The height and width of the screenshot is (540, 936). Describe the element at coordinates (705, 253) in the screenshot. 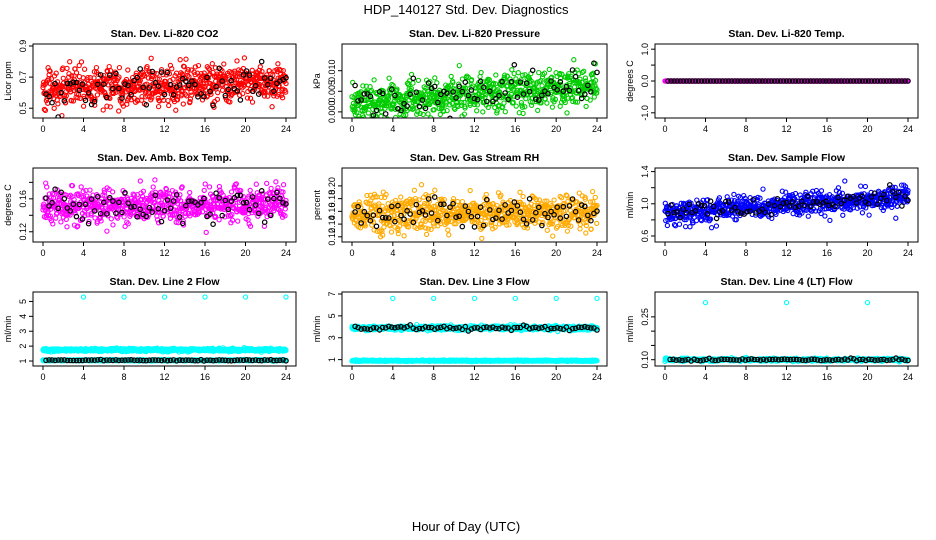

I see `x-tick-label: 4` at that location.